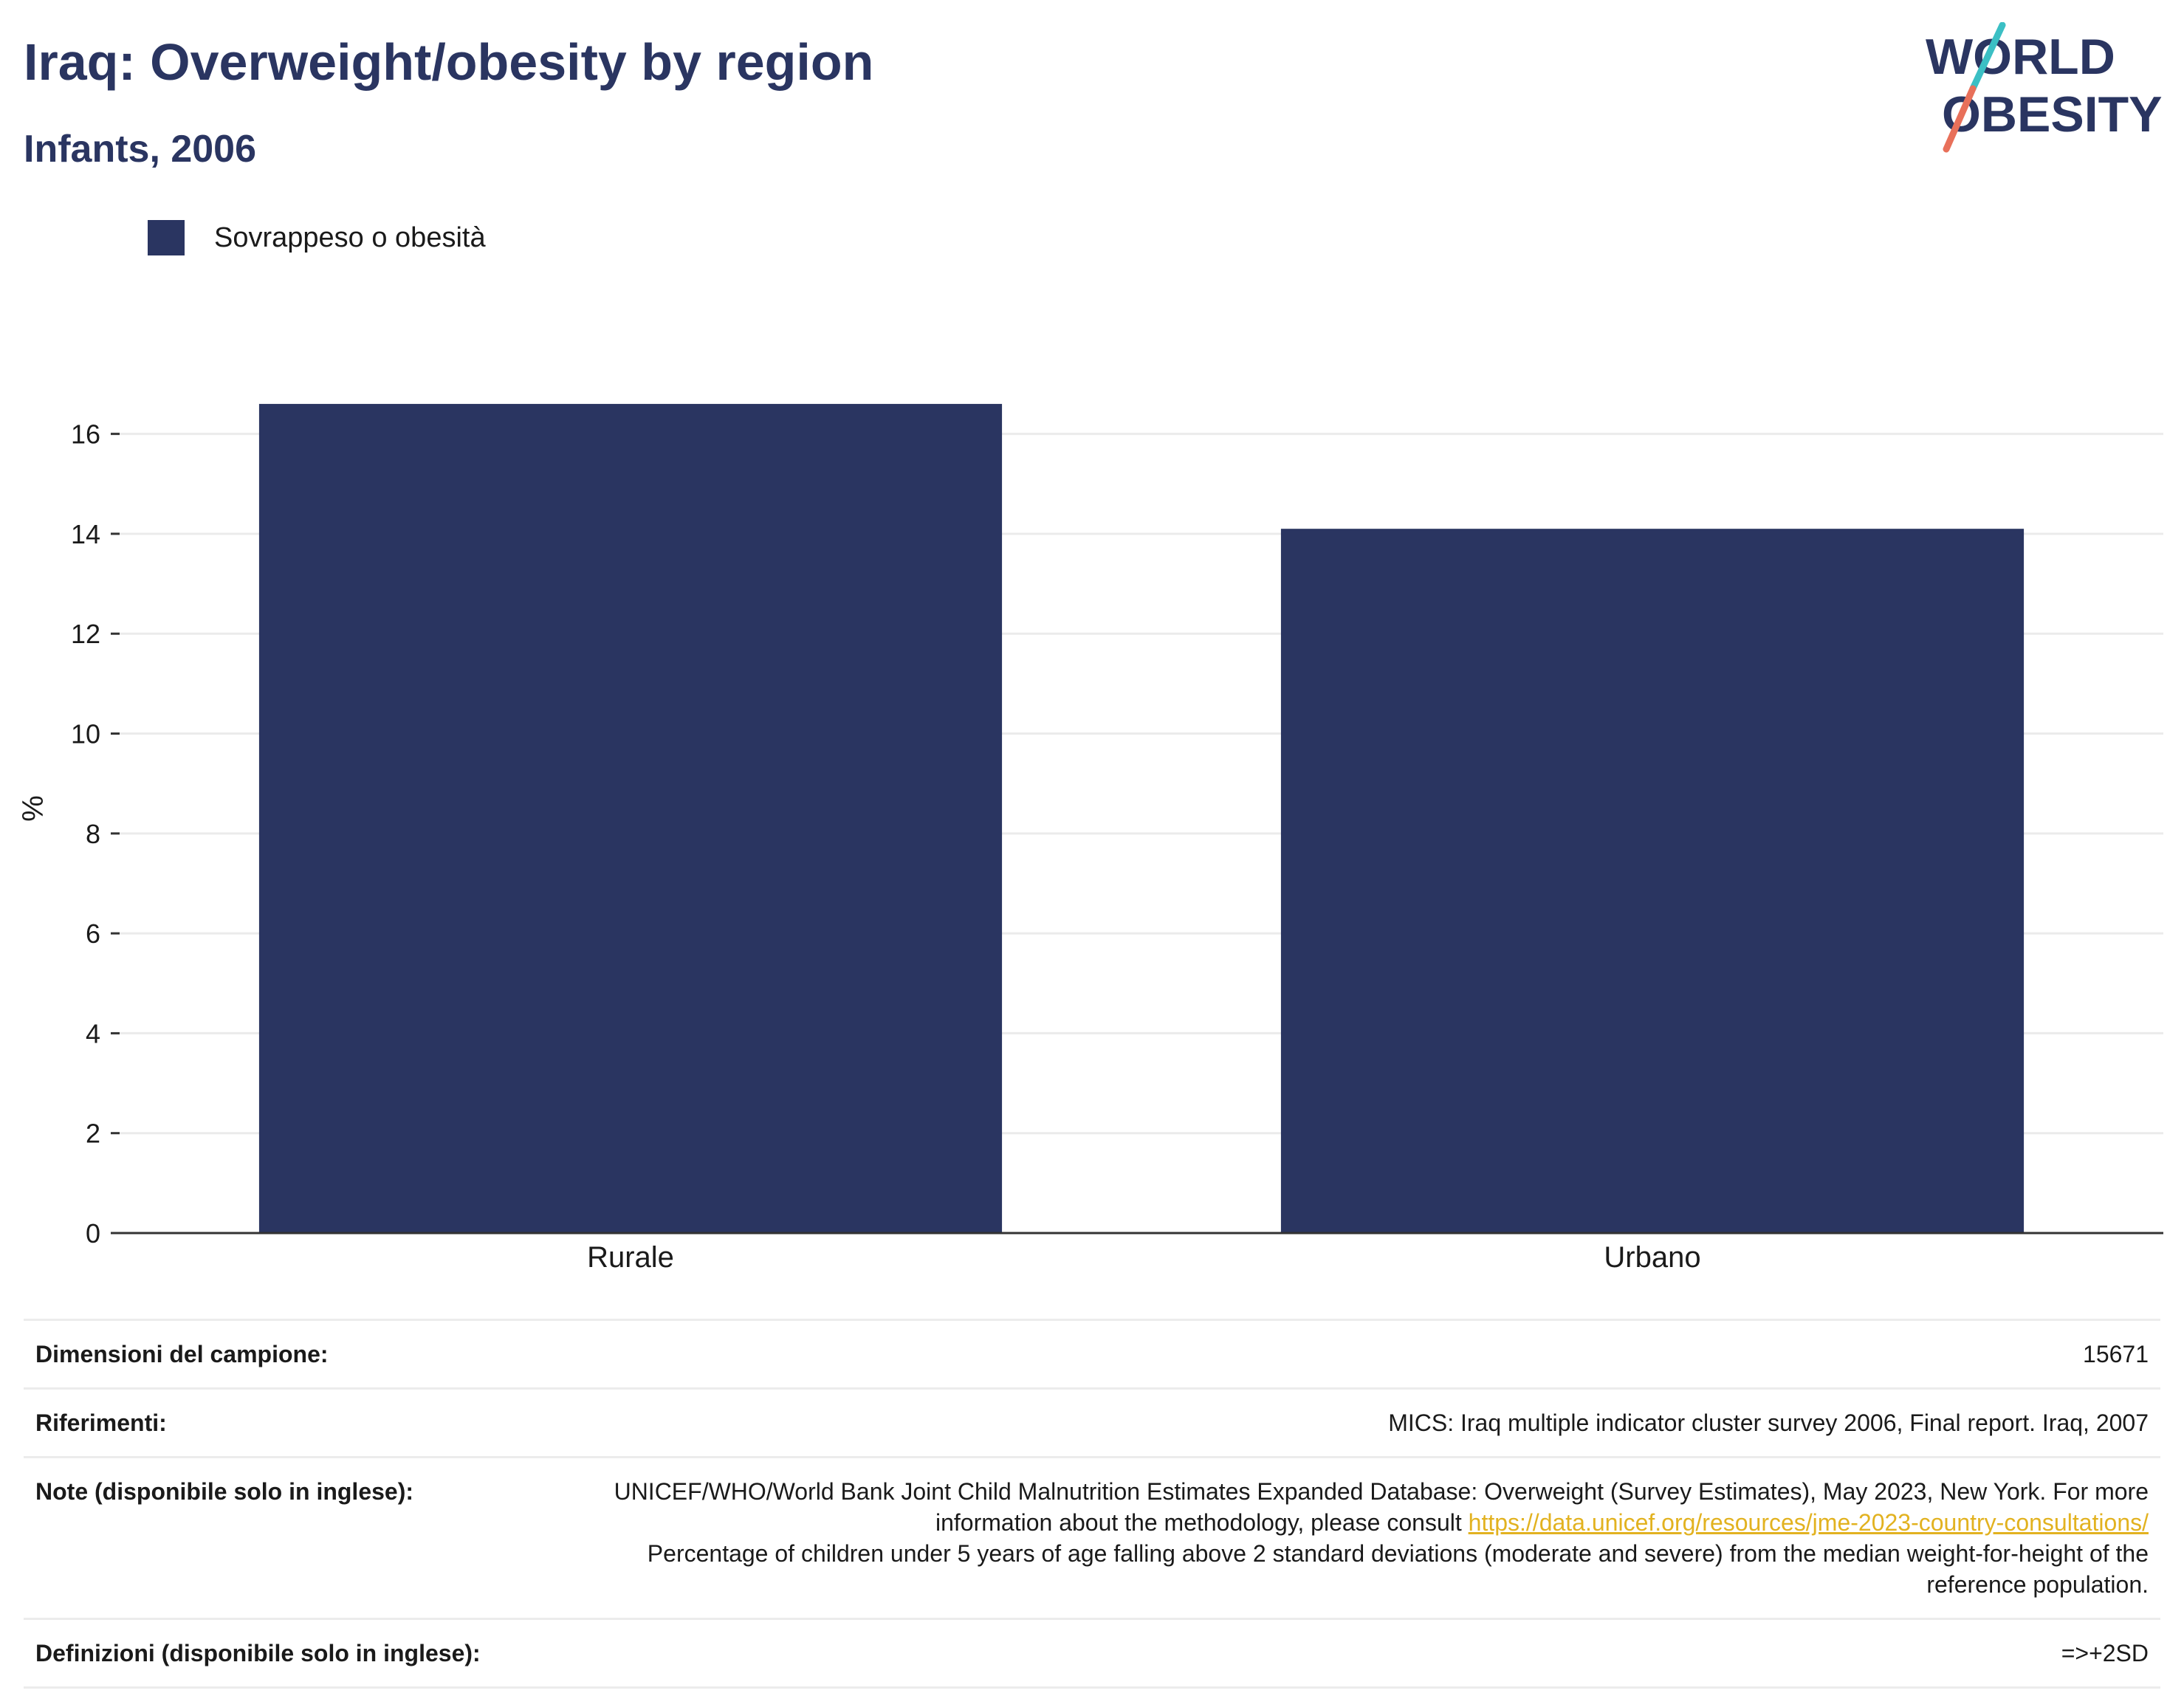  I want to click on y-tick-label: 0, so click(93, 1233).